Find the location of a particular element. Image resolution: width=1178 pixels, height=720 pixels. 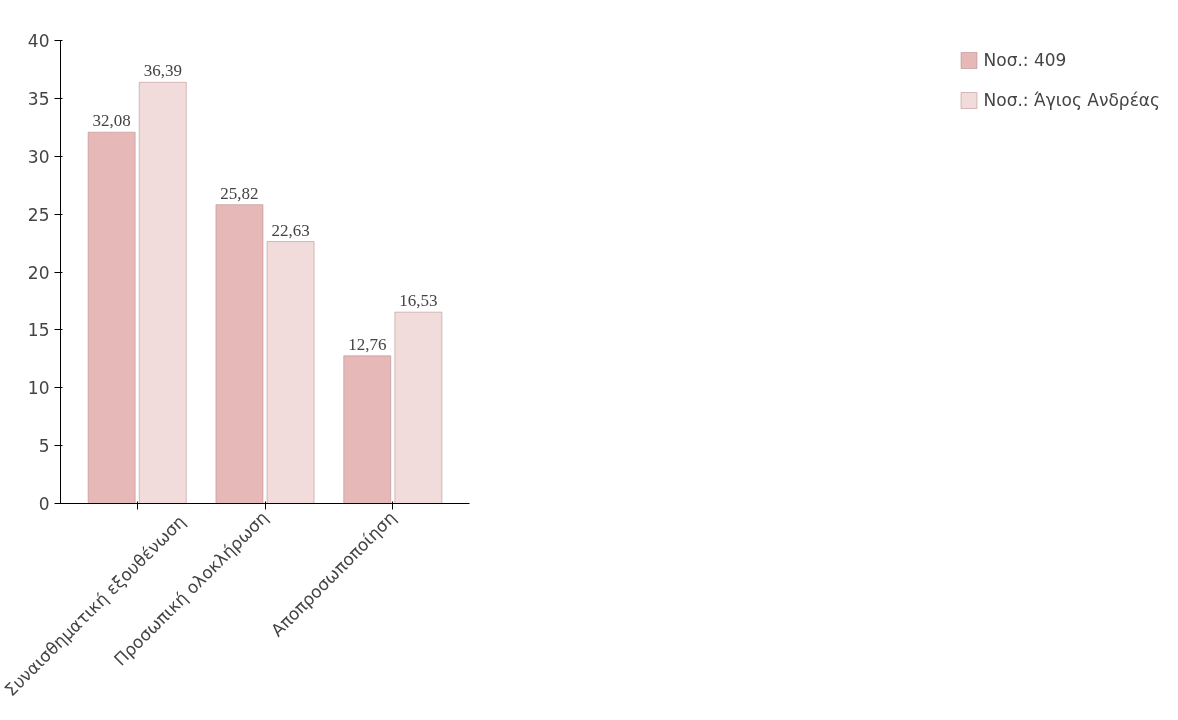

y-tick-label: 15 is located at coordinates (38, 330).